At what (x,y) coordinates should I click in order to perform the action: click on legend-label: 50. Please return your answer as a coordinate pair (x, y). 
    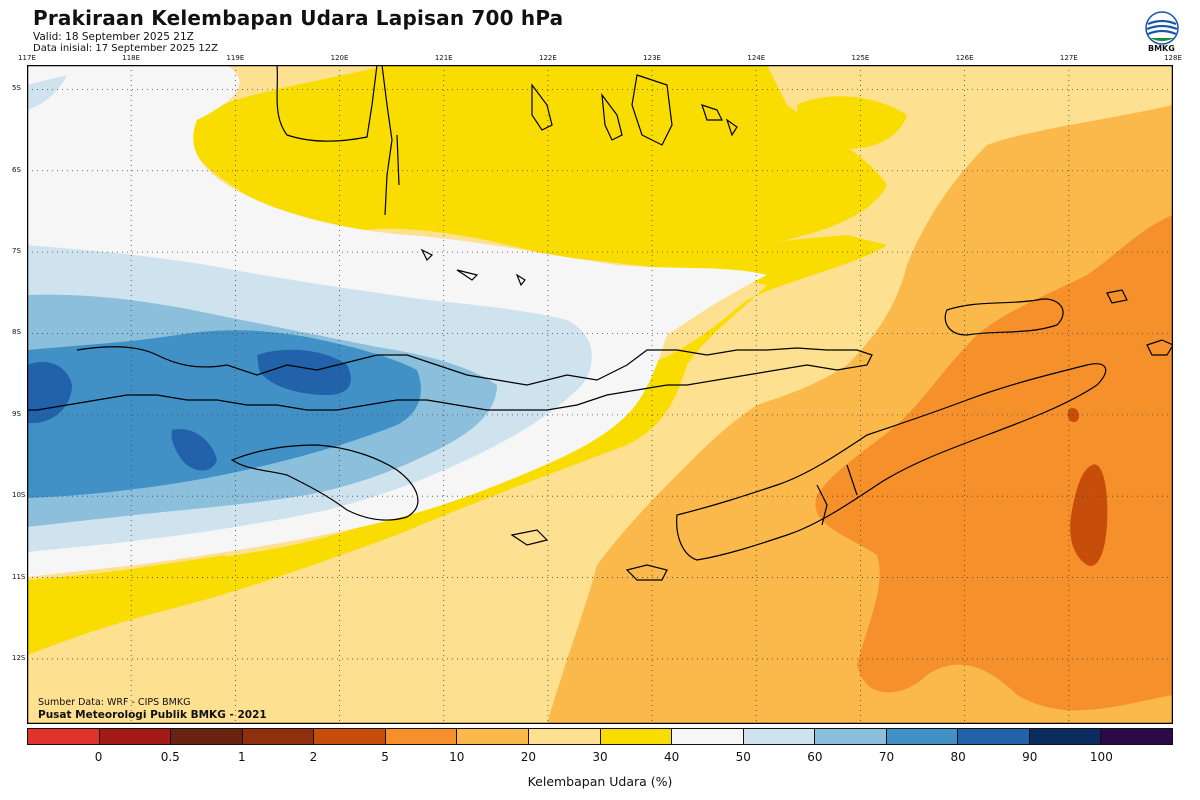
    Looking at the image, I should click on (743, 757).